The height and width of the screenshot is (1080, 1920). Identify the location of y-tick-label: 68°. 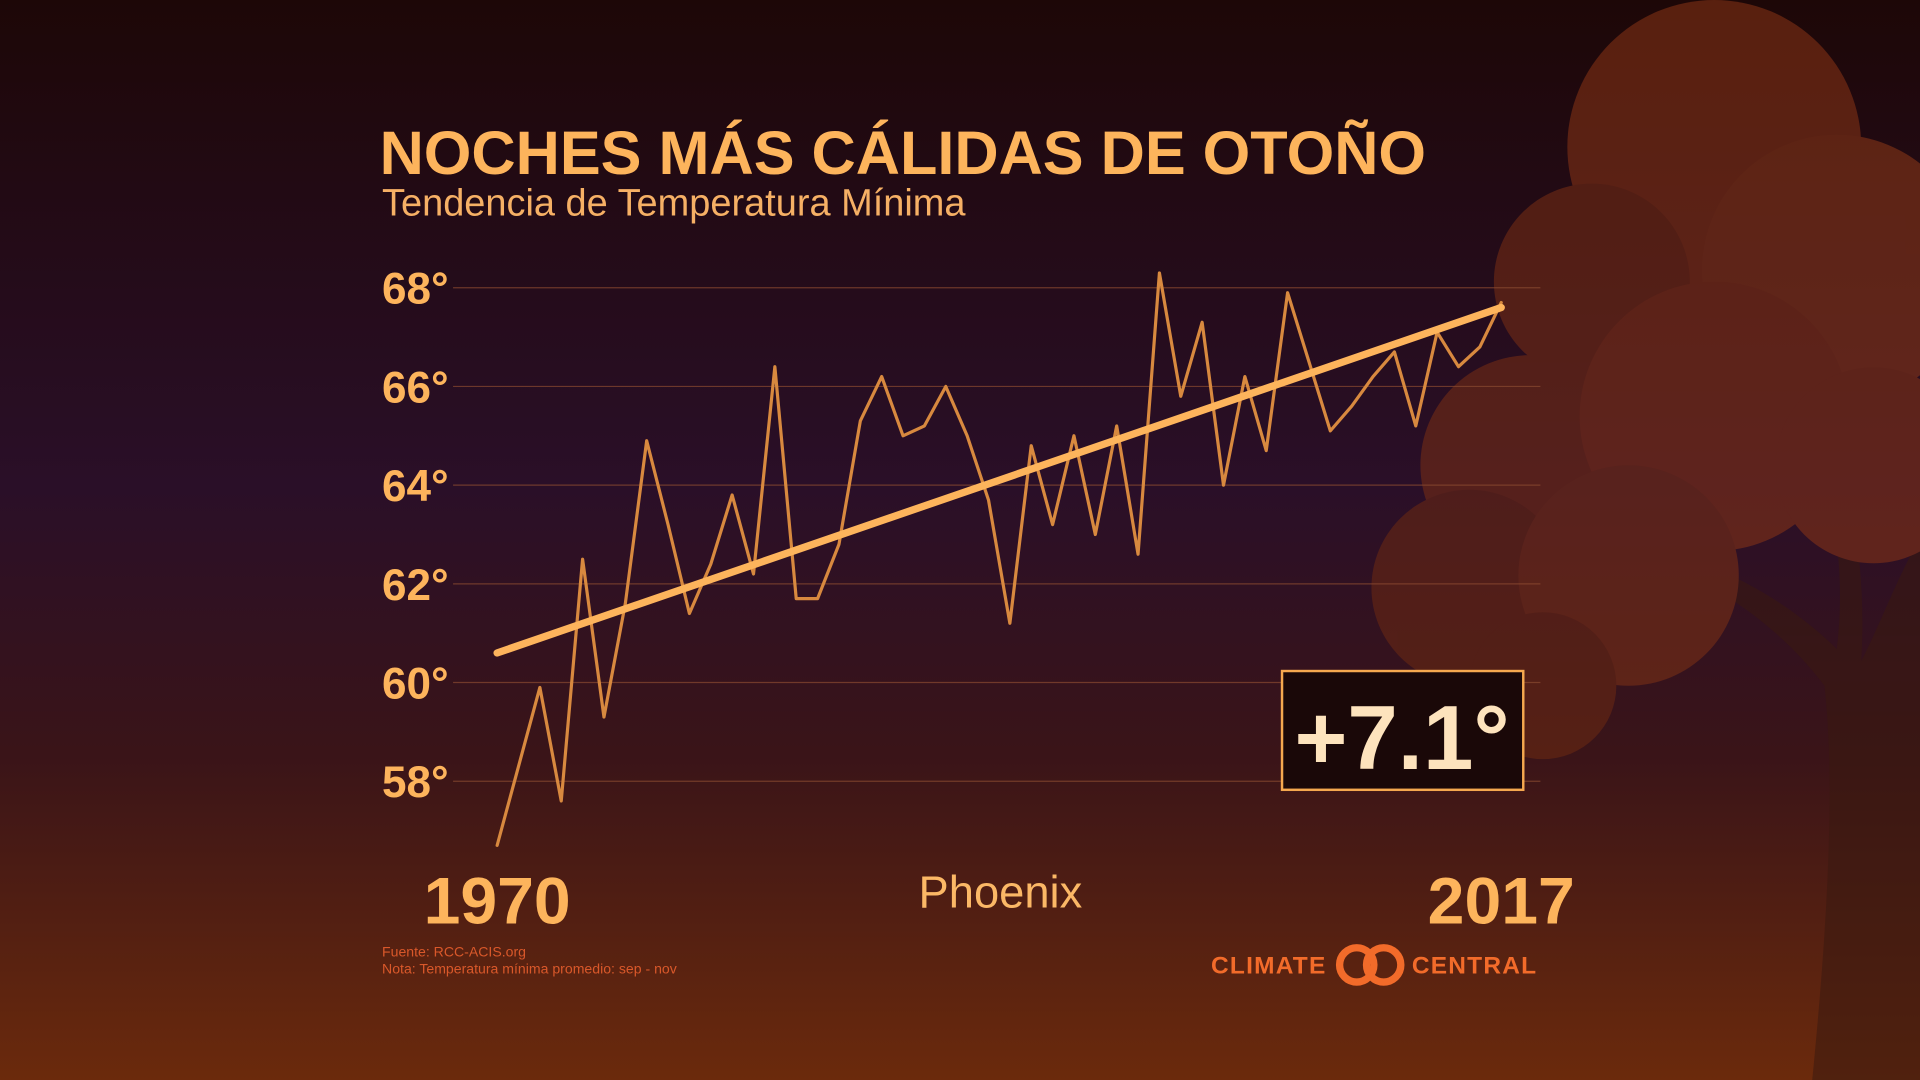
(415, 289).